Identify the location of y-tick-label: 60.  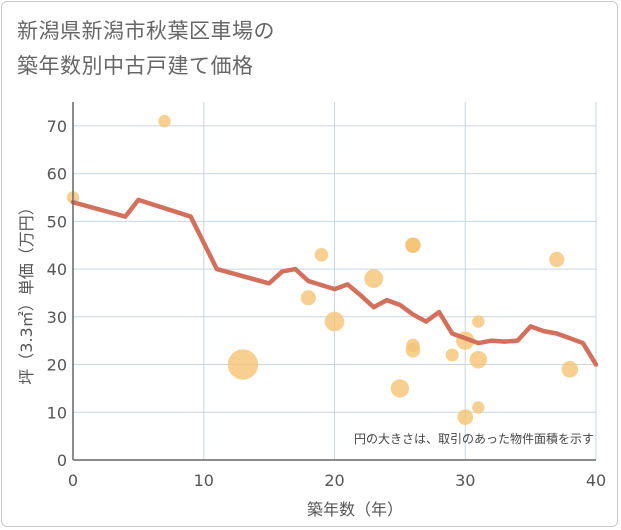
(57, 174).